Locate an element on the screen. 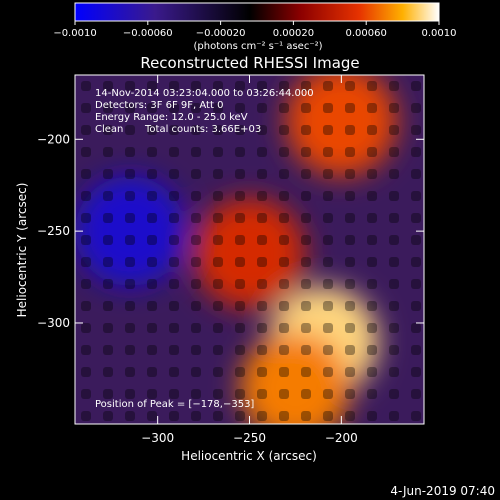 The width and height of the screenshot is (500, 500). annotation-time-range: 14-Nov-2014 03:23:04.000 to 03:26:44.000 is located at coordinates (204, 93).